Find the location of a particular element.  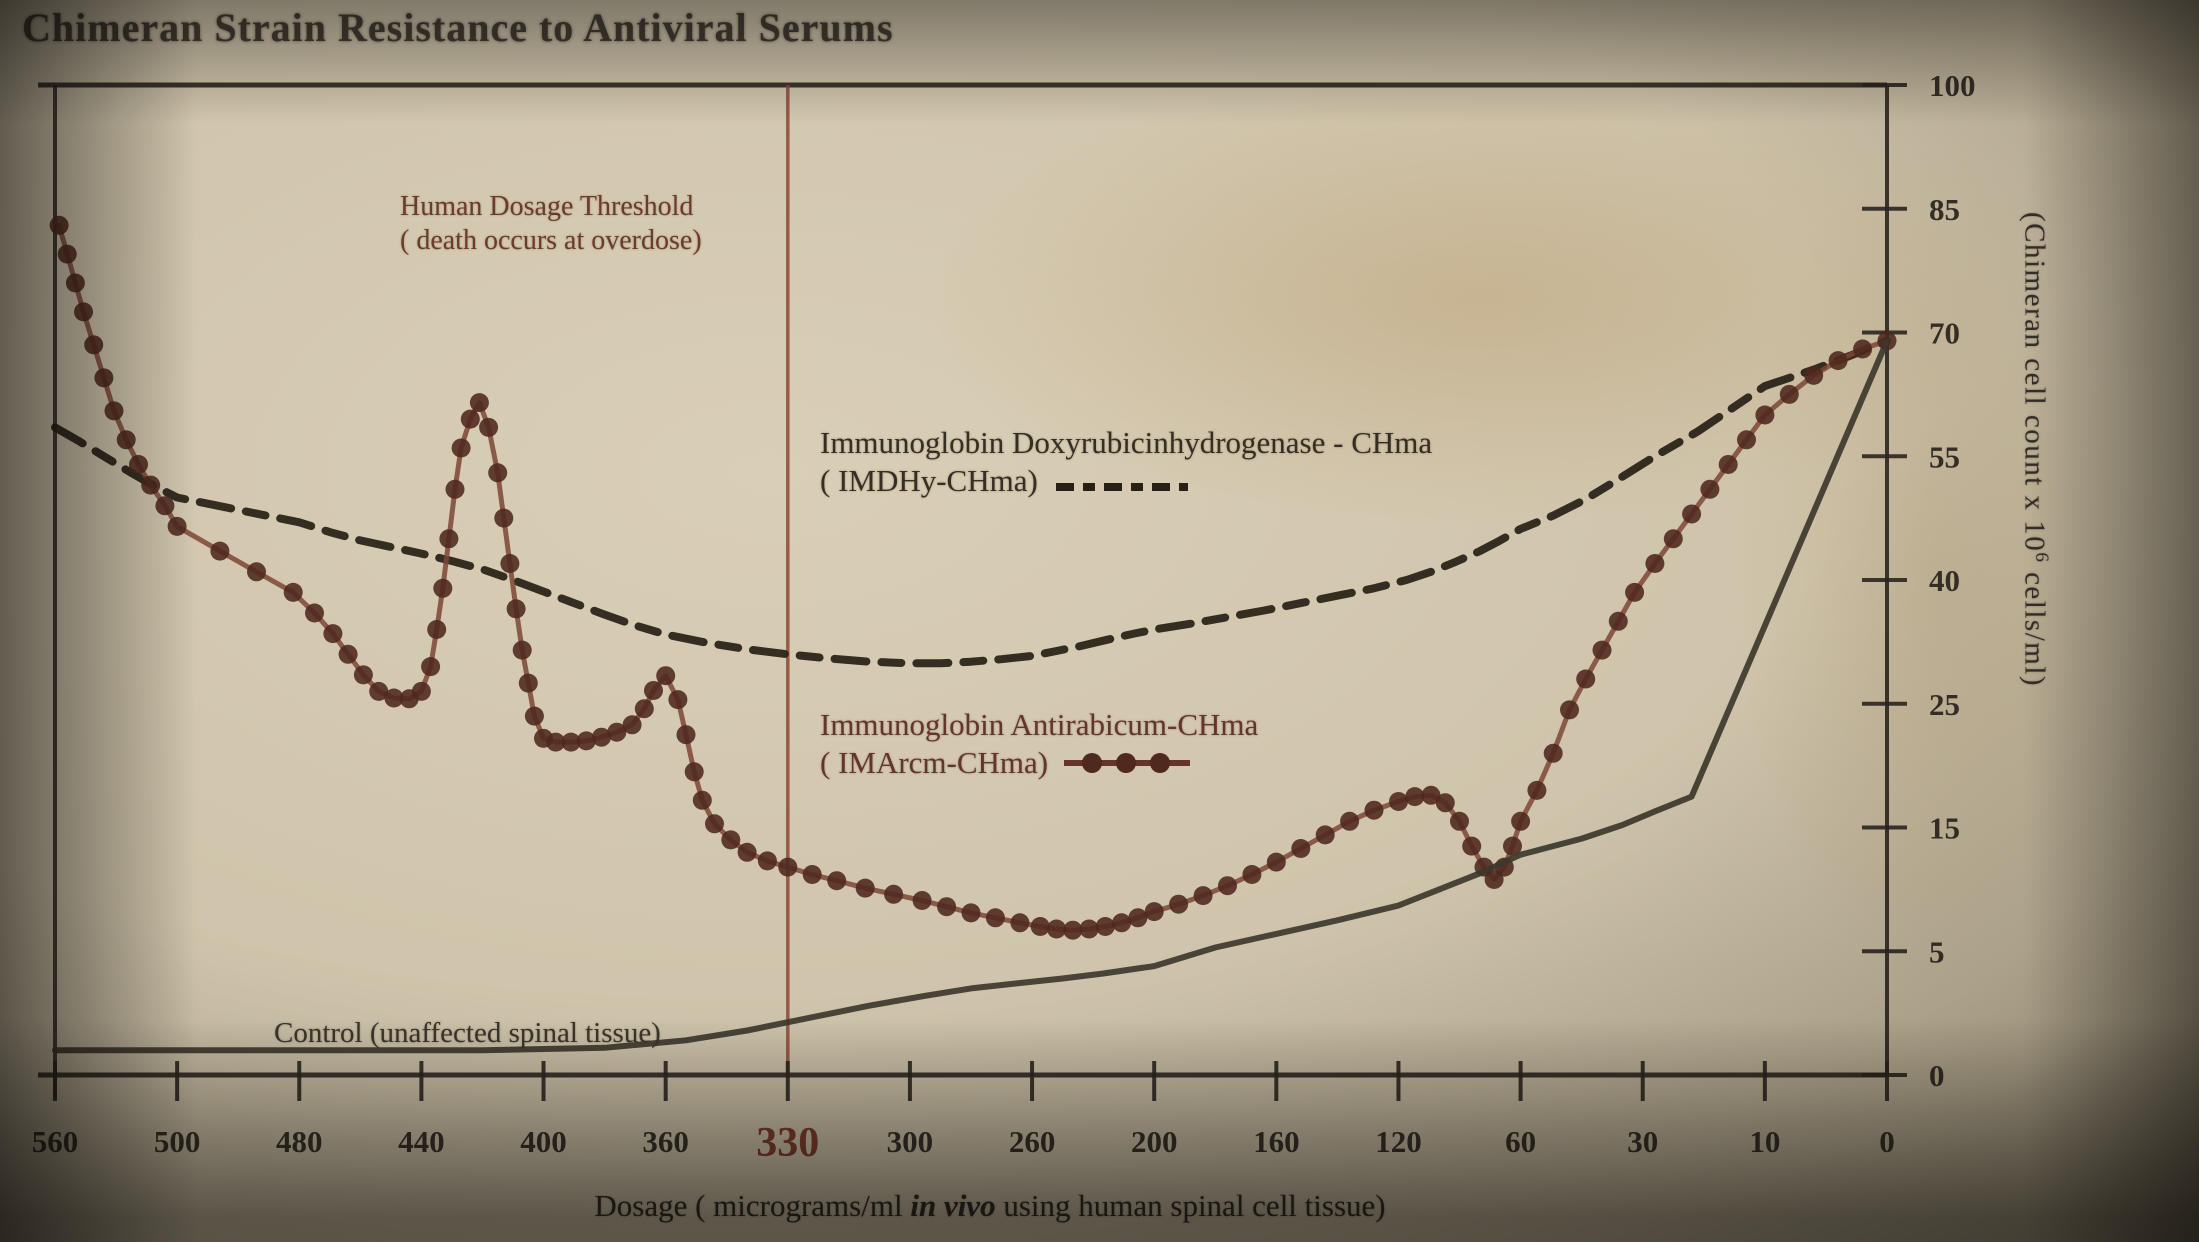

imdhy-series-abbrev: ( IMDHy-CHma) is located at coordinates (929, 480).